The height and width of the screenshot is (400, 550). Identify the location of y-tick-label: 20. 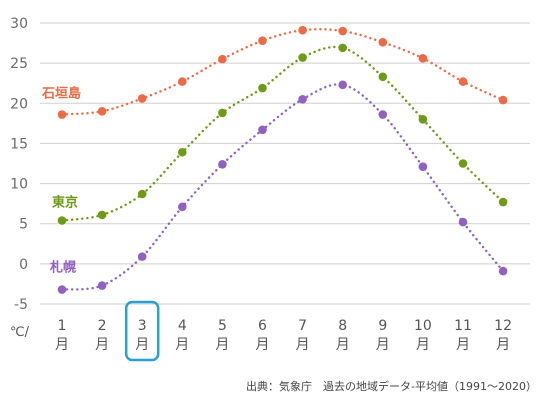
(19, 104).